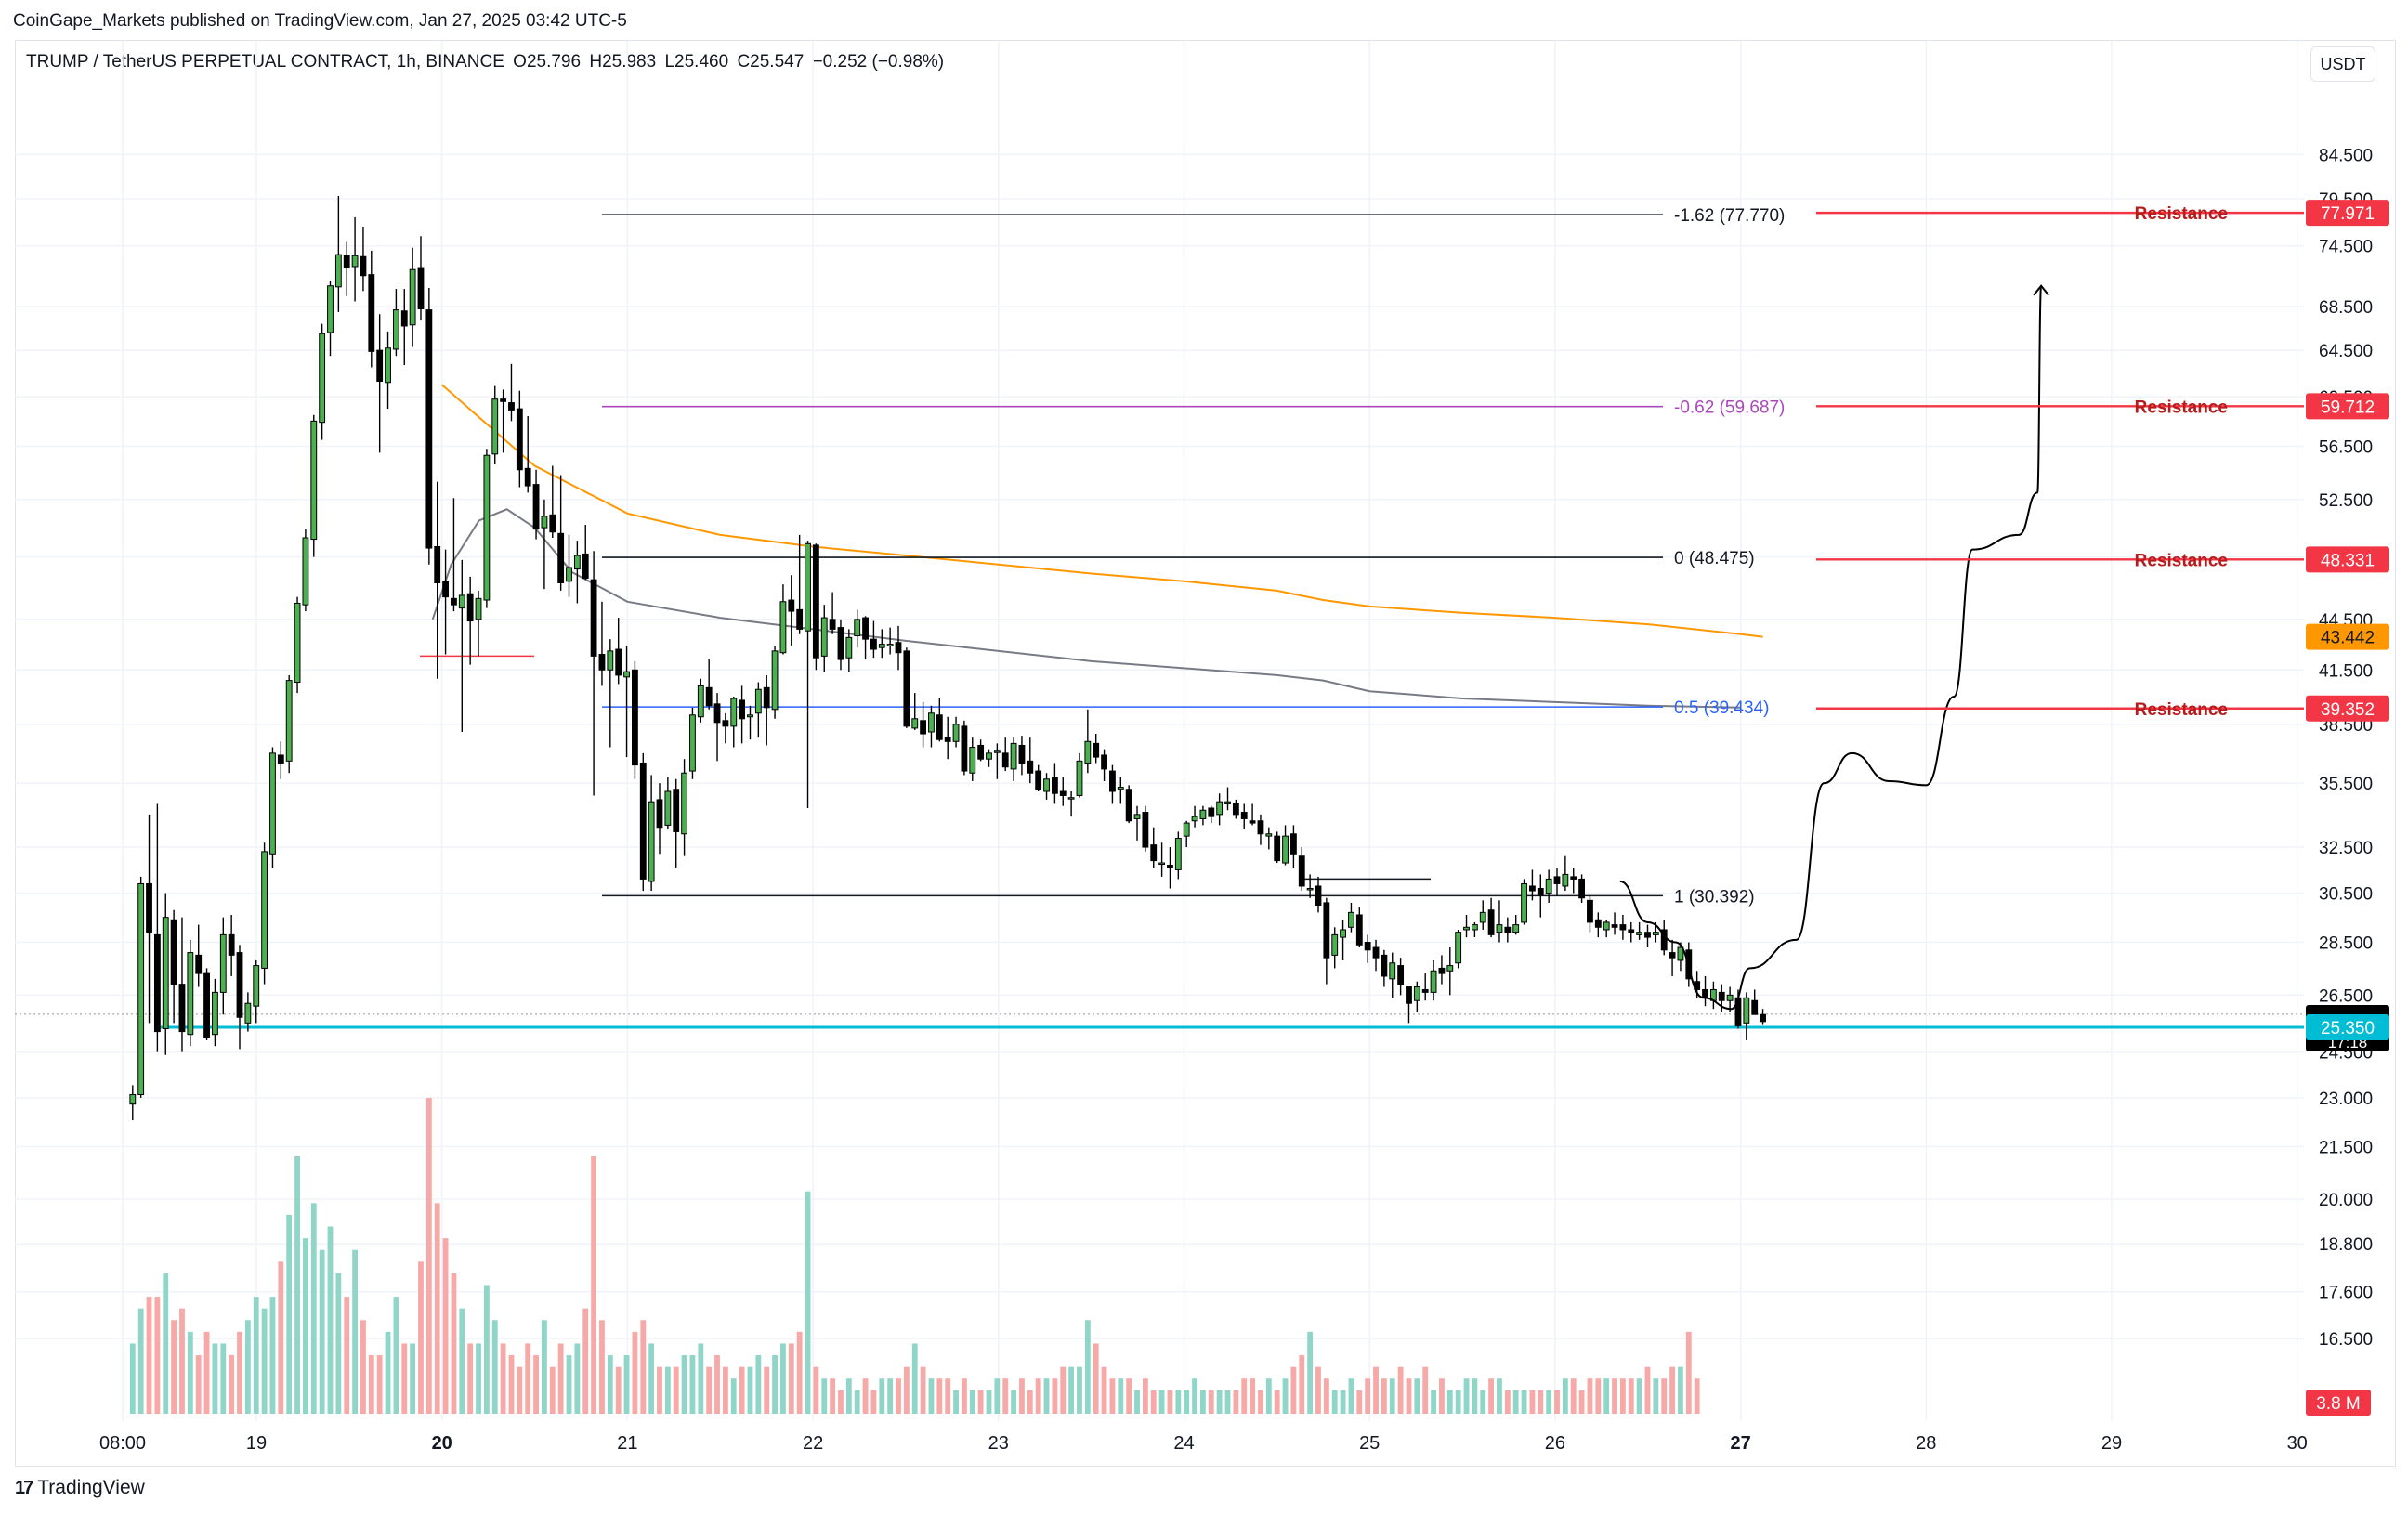 The image size is (2408, 1514). What do you see at coordinates (2348, 1028) in the screenshot?
I see `support-badge-value: 25.350` at bounding box center [2348, 1028].